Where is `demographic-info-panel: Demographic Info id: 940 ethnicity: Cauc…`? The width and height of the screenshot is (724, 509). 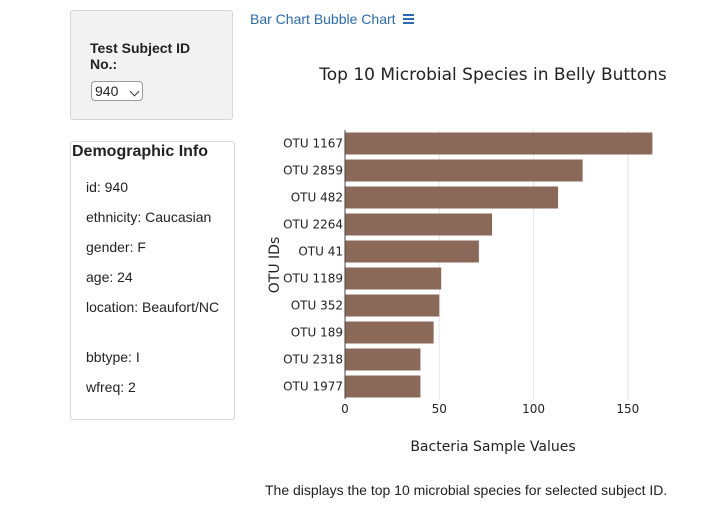 demographic-info-panel: Demographic Info id: 940 ethnicity: Cauc… is located at coordinates (152, 280).